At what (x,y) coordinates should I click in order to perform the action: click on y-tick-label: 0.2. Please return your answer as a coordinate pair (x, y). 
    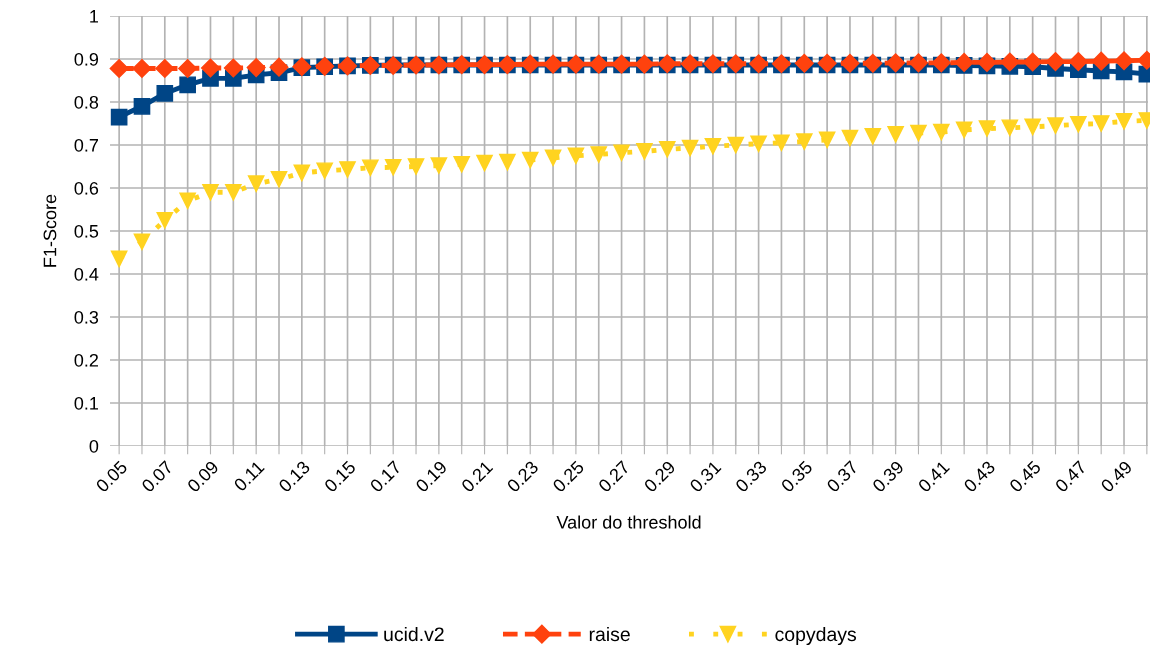
    Looking at the image, I should click on (86, 360).